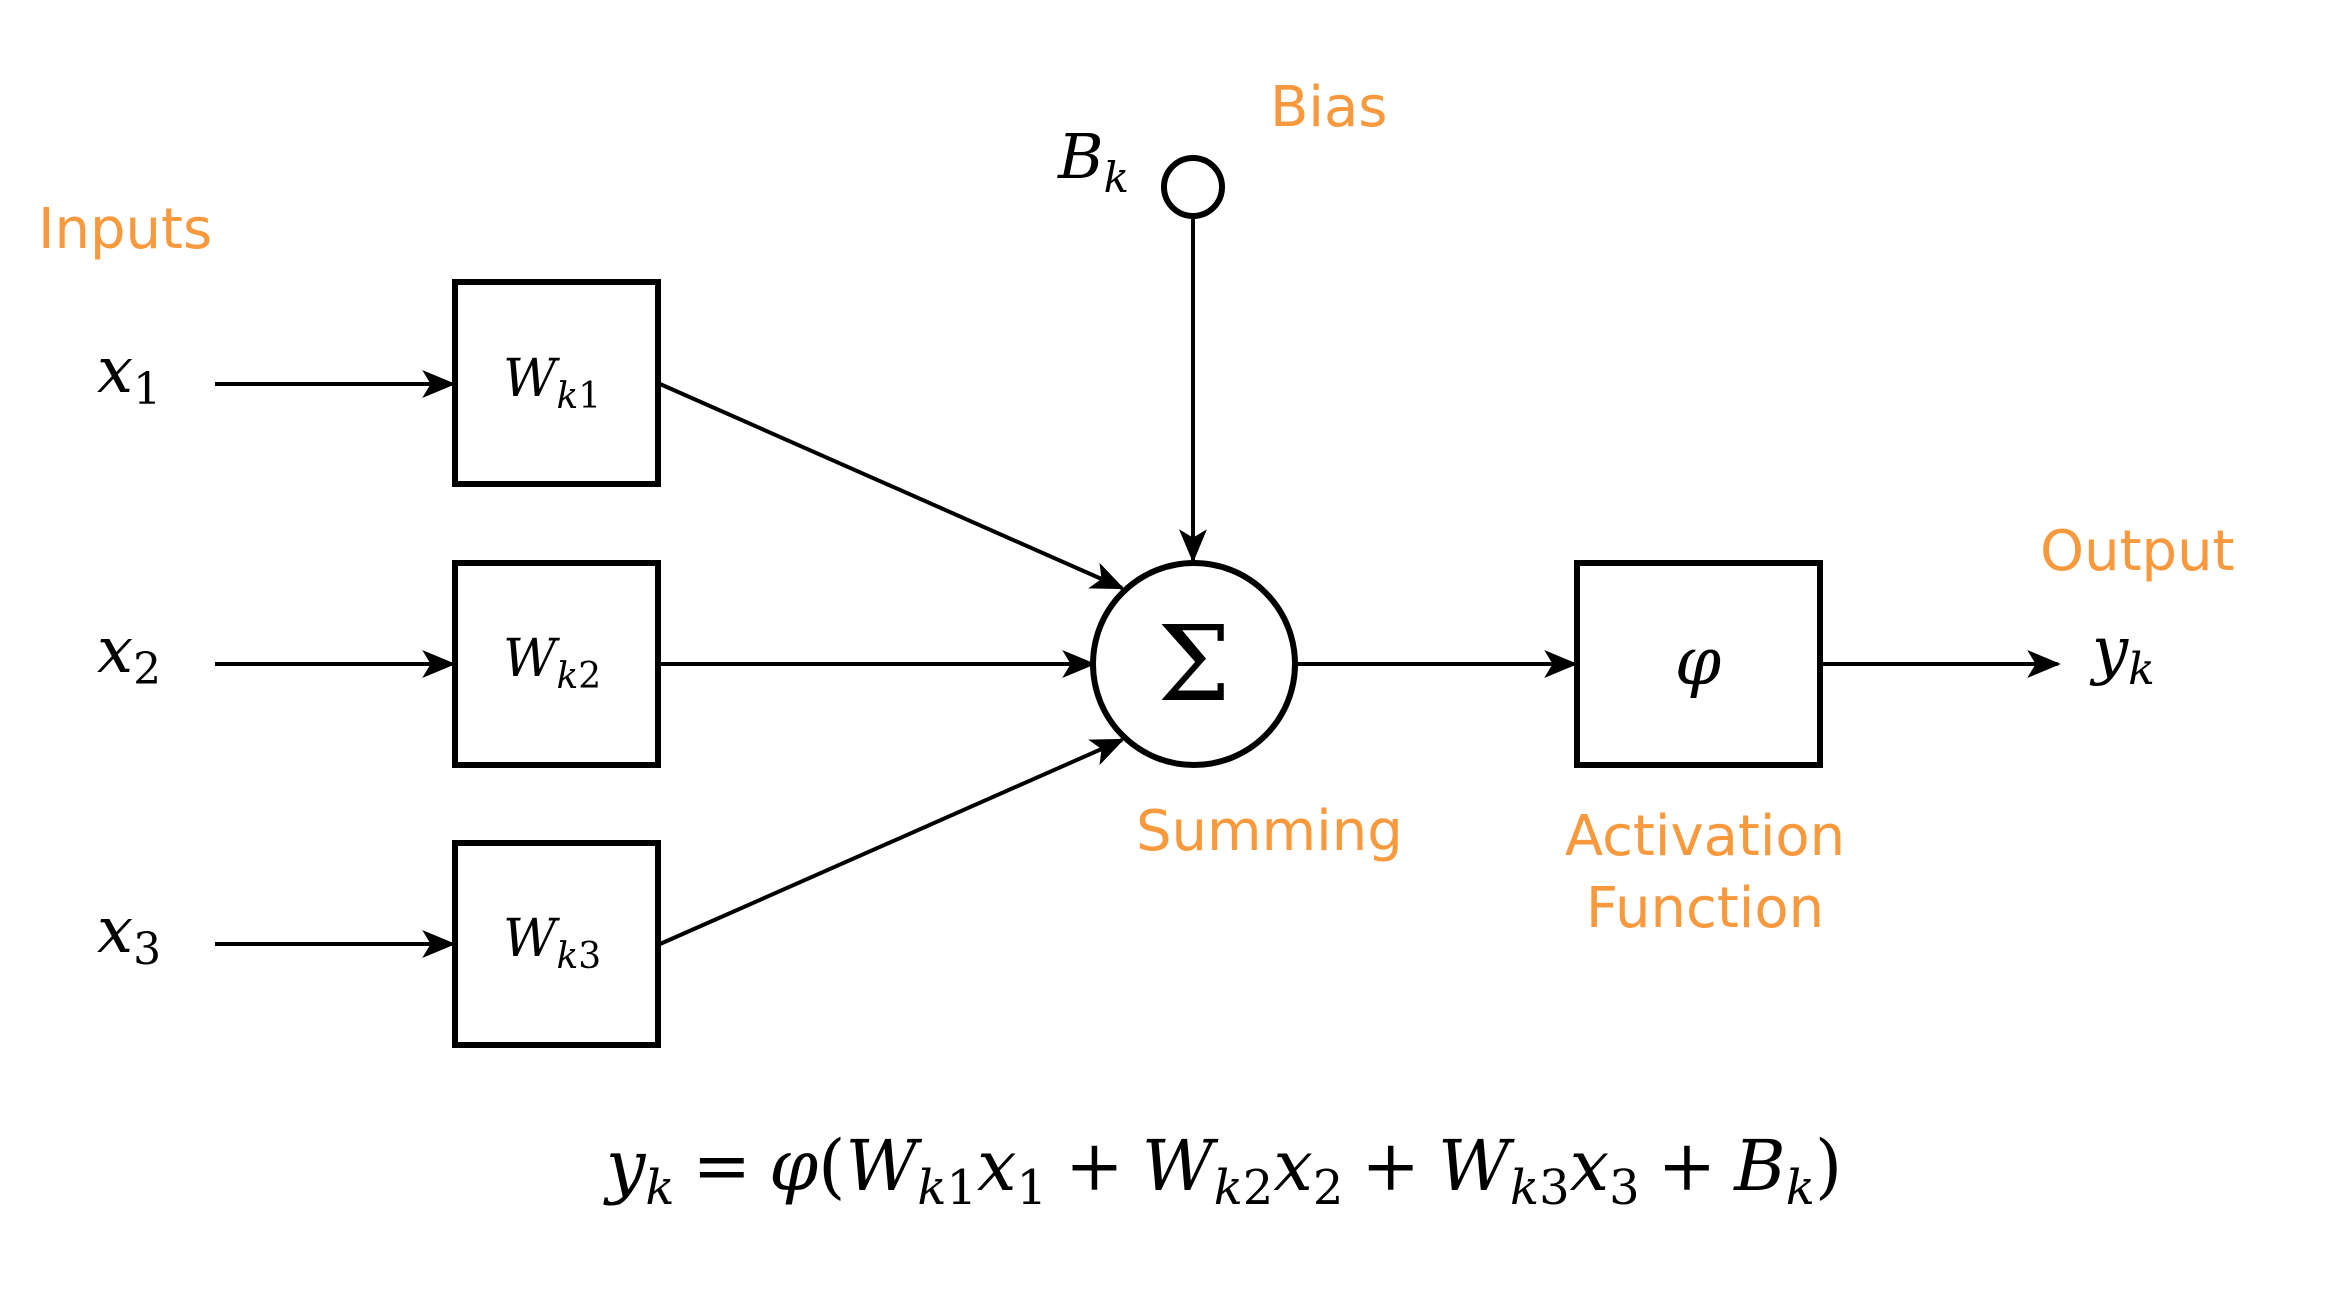 This screenshot has height=1313, width=2328. I want to click on weight-wk1: Wk1, so click(552, 383).